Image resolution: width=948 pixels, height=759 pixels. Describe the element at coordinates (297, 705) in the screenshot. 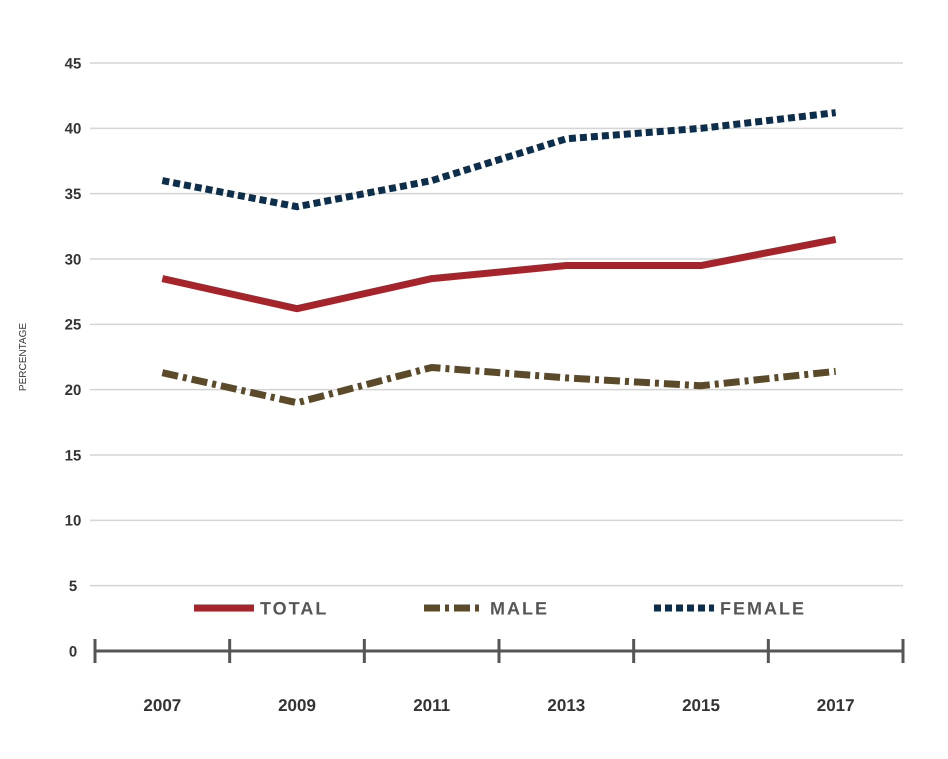

I see `x-tick-label: 2009` at that location.